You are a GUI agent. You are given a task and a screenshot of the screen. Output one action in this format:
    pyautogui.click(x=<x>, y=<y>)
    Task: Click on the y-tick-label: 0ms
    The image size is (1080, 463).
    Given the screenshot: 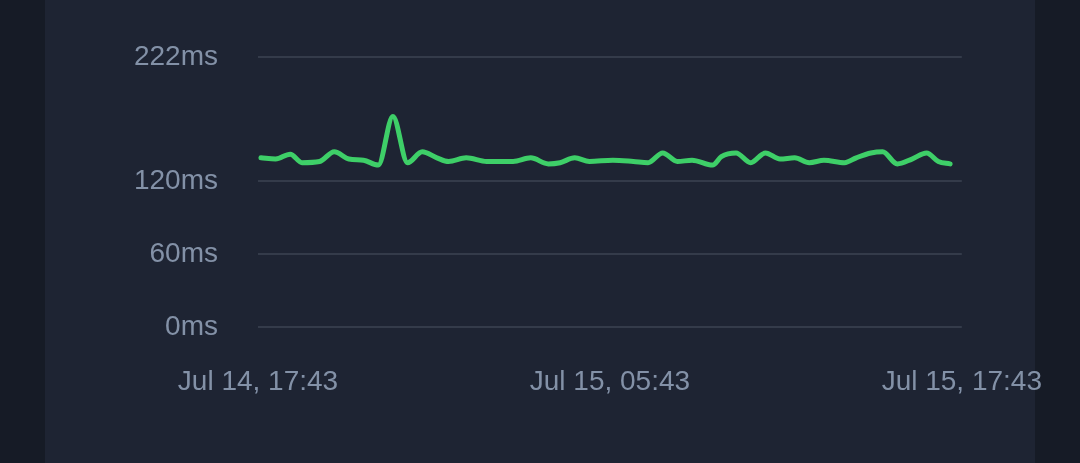 What is the action you would take?
    pyautogui.click(x=191, y=325)
    